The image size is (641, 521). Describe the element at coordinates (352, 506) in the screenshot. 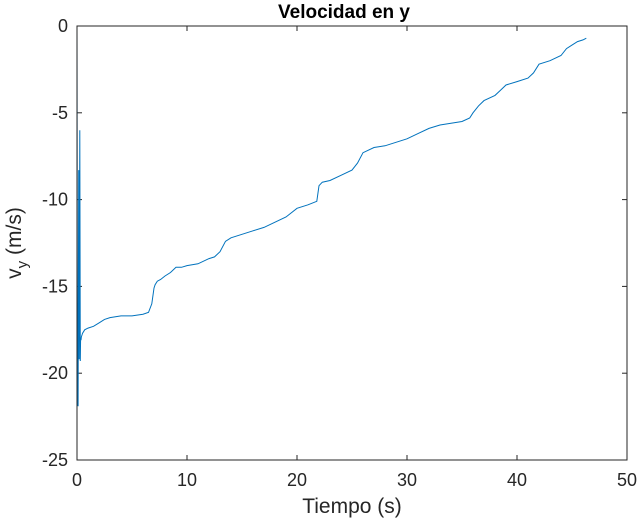

I see `x-axis-label: Tiempo (s)` at that location.